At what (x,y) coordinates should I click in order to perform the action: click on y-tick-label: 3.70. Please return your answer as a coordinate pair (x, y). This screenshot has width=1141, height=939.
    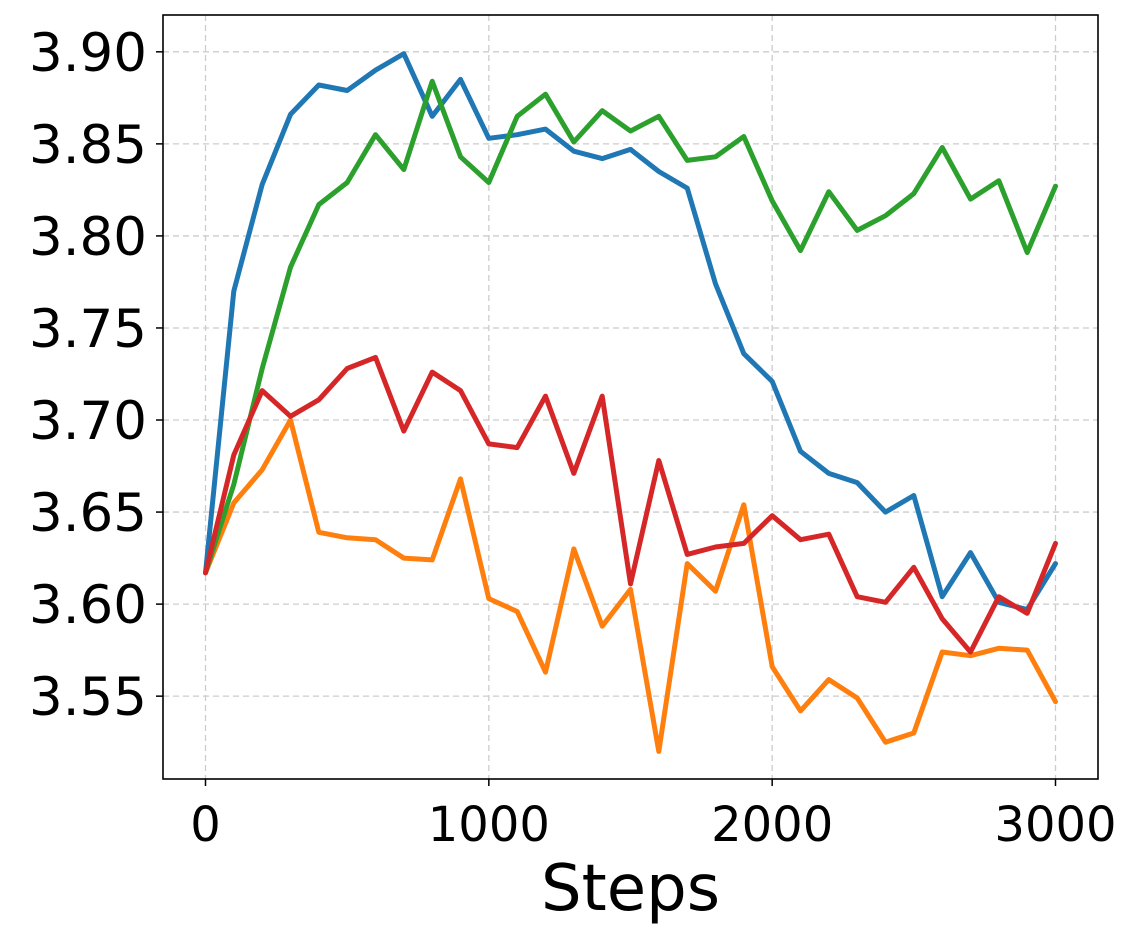
    Looking at the image, I should click on (88, 421).